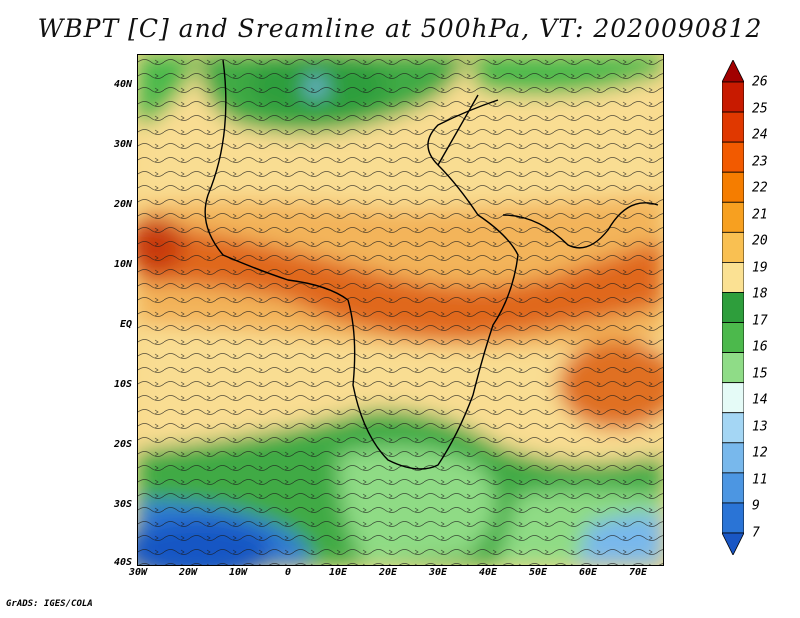 This screenshot has height=618, width=800. Describe the element at coordinates (760, 453) in the screenshot. I see `colorbar-label: 12` at that location.